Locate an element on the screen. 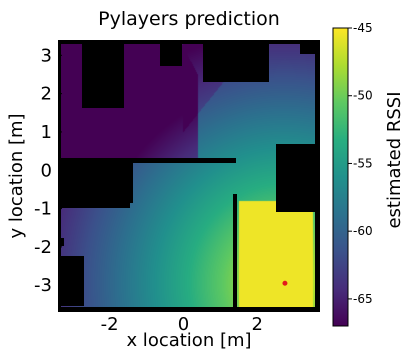 This screenshot has height=350, width=404. y-axis-ticks: -3 -2 -1 0 1 2 3 is located at coordinates (48, 170).